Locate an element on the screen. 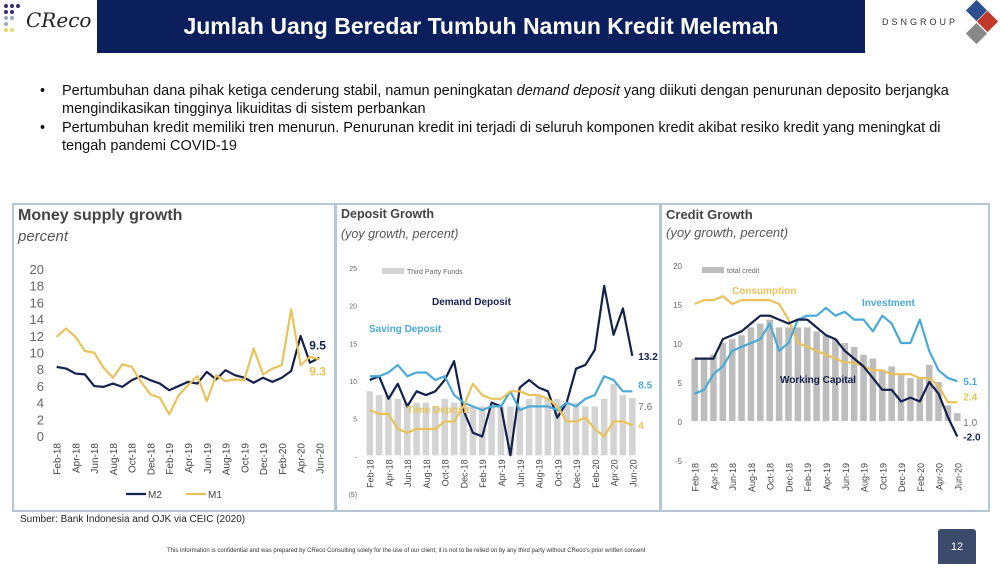 This screenshot has height=577, width=1000. logo-left-text: CReco is located at coordinates (59, 20).